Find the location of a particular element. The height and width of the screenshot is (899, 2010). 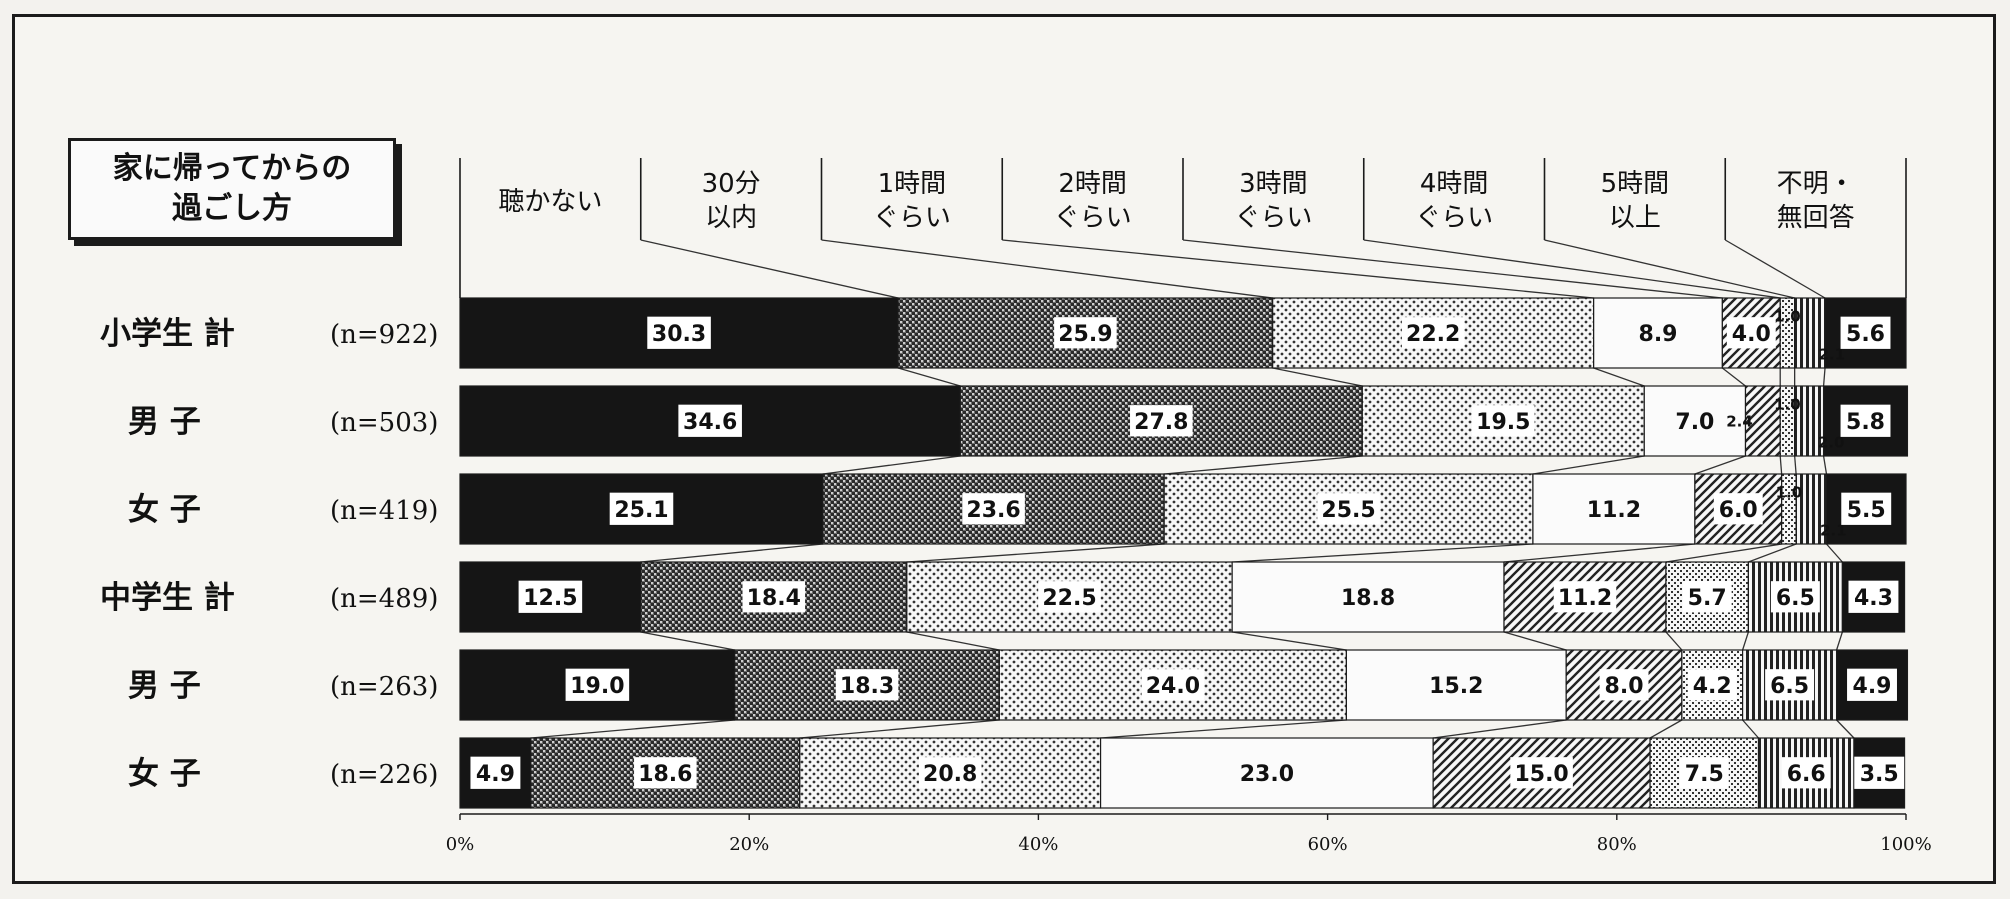

value-label: 7.5 is located at coordinates (1704, 774).